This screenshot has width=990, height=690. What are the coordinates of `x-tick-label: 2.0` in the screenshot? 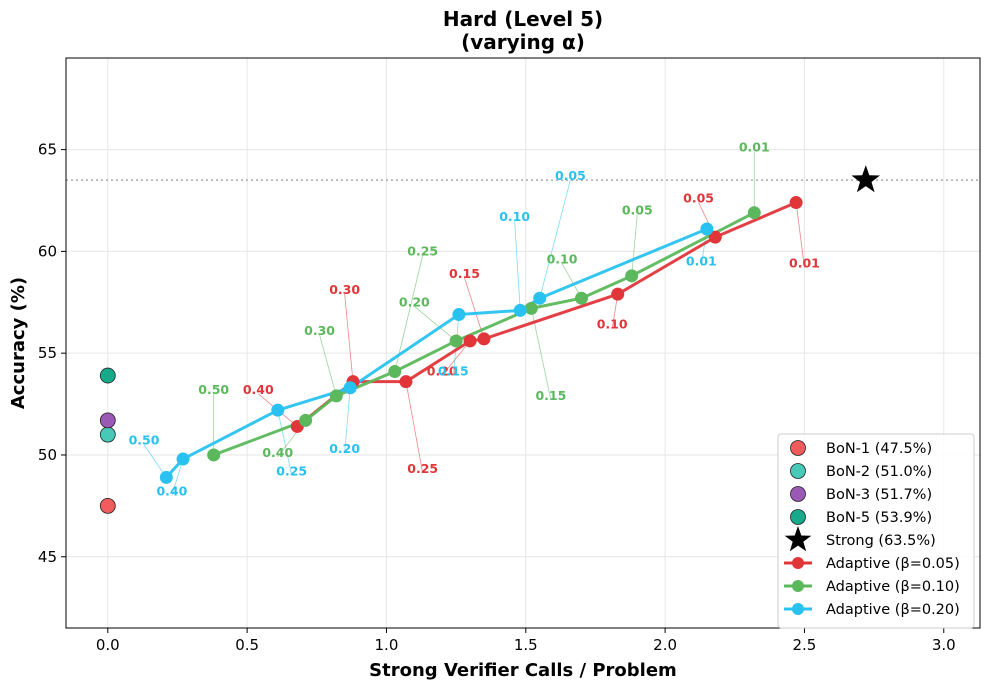 It's located at (665, 645).